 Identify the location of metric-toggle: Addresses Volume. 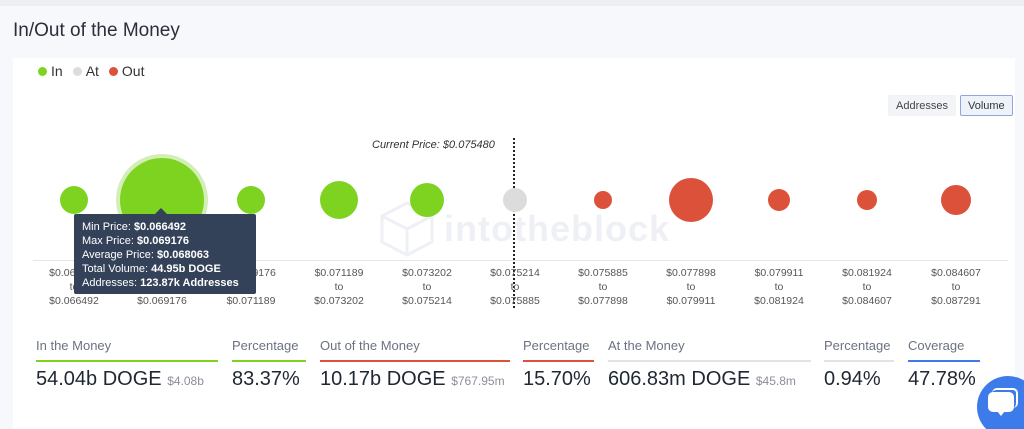
(950, 105).